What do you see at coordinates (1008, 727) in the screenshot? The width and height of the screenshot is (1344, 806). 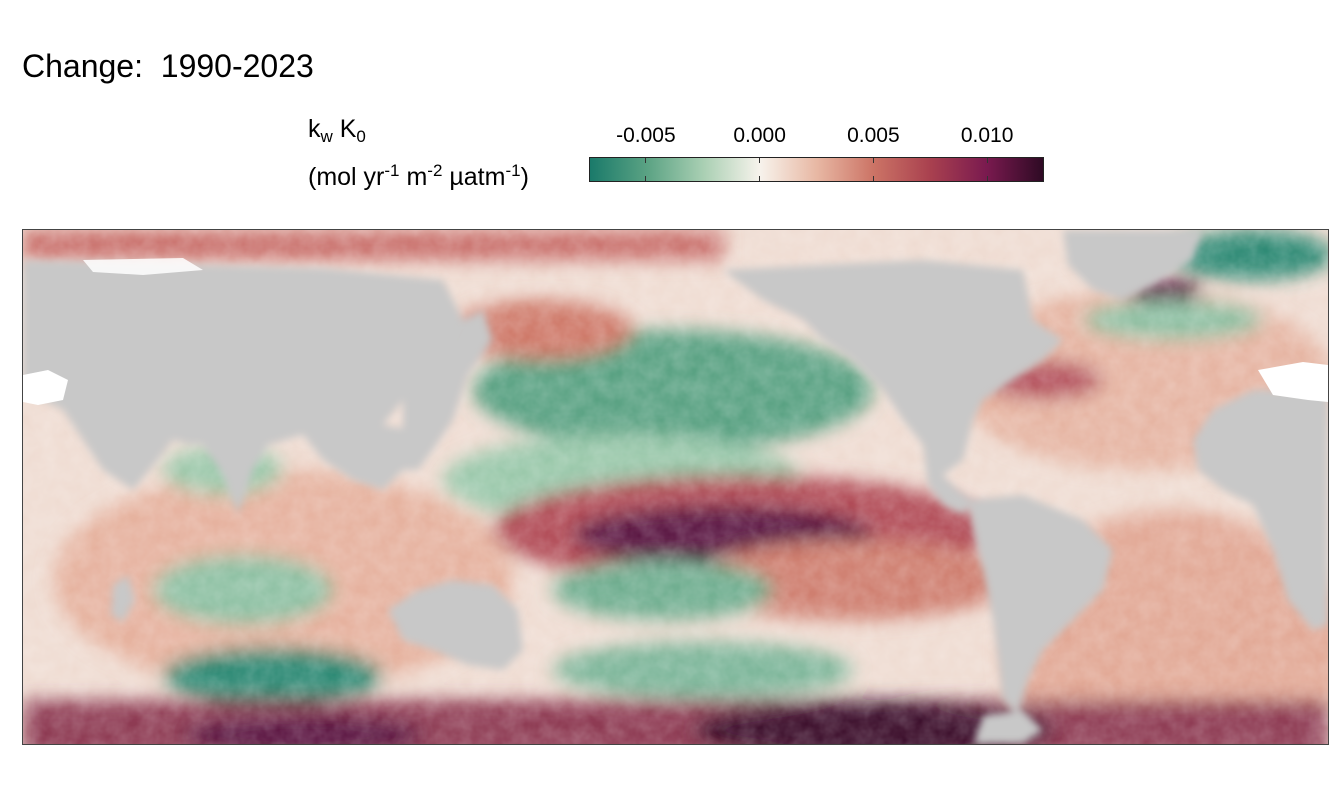 I see `antarctica-edge` at bounding box center [1008, 727].